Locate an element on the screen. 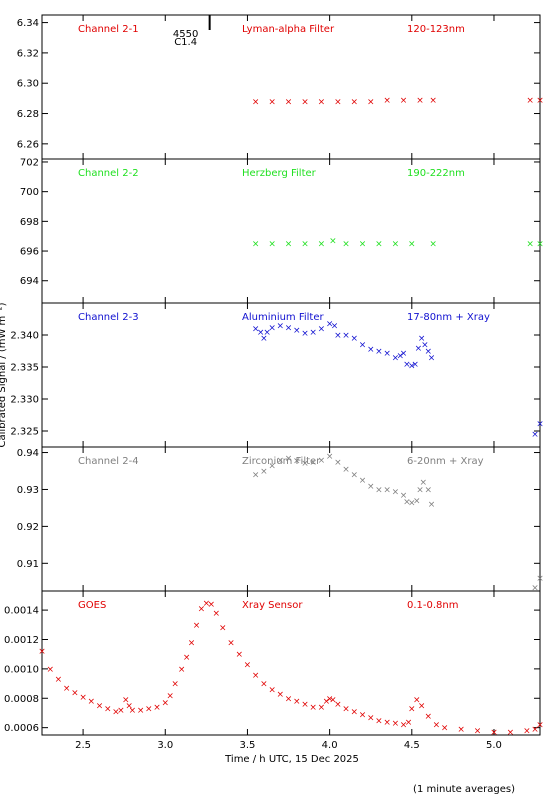 This screenshot has width=550, height=800. x-tick-label: 3.0 is located at coordinates (165, 745).